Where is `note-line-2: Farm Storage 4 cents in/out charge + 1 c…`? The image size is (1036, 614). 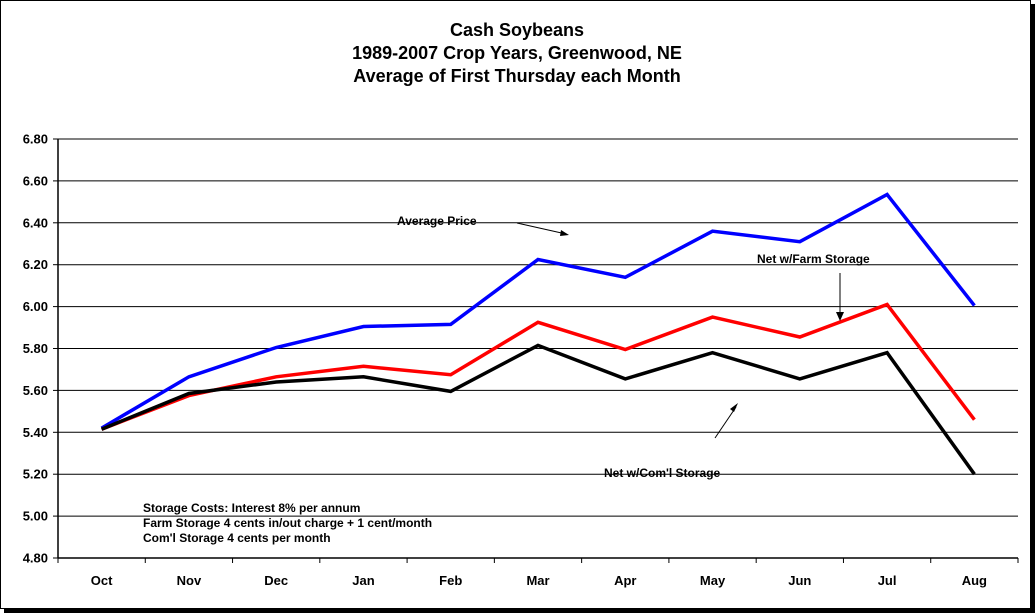
note-line-2: Farm Storage 4 cents in/out charge + 1 c… is located at coordinates (287, 523).